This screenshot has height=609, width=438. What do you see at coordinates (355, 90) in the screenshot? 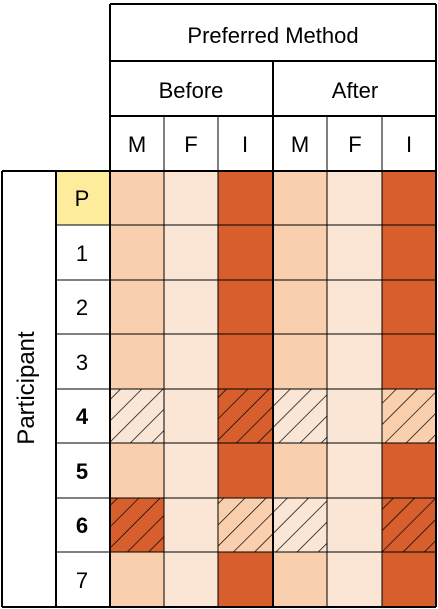
I see `group-label-after: After` at bounding box center [355, 90].